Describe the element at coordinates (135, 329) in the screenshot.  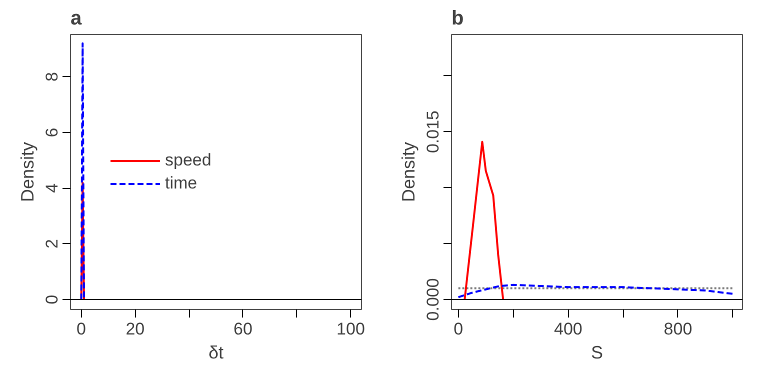
I see `x-tick-label: 20` at that location.